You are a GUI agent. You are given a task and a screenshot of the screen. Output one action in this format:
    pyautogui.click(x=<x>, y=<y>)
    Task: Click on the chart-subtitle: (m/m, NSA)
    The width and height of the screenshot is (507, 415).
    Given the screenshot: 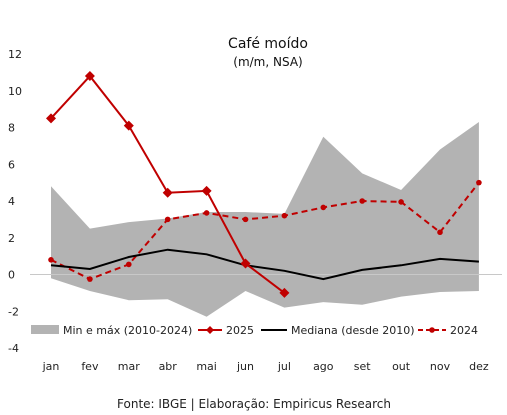 What is the action you would take?
    pyautogui.click(x=267, y=62)
    